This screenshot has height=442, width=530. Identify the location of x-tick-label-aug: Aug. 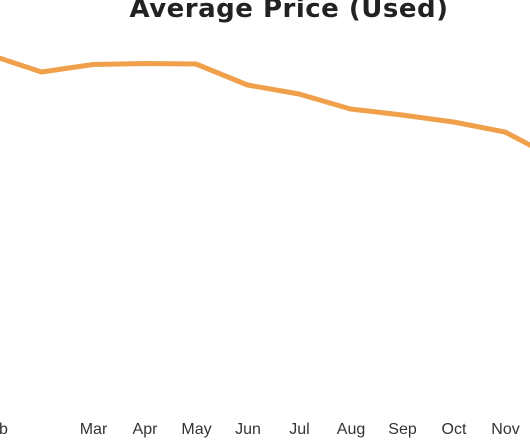
(351, 429).